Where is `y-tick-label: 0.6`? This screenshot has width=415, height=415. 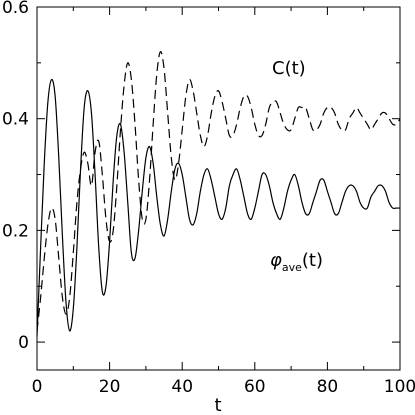 y-tick-label: 0.6 is located at coordinates (15, 9).